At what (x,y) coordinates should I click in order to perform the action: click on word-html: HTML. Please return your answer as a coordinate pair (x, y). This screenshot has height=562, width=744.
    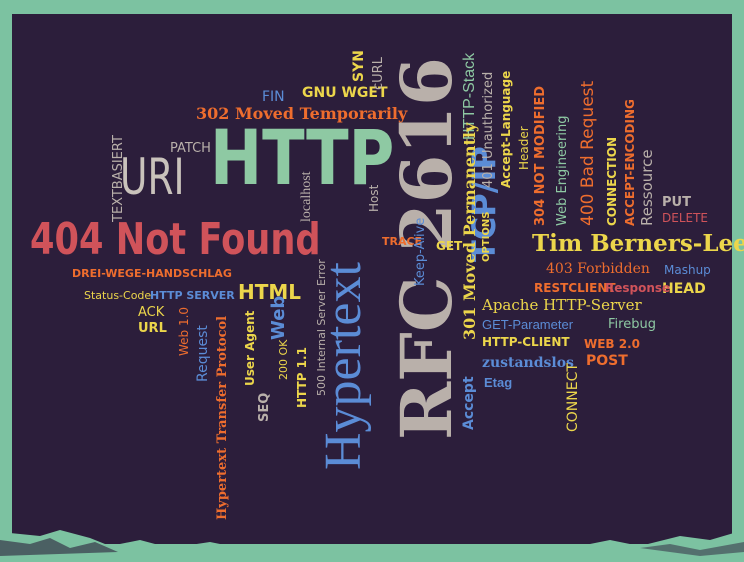
    Looking at the image, I should click on (270, 292).